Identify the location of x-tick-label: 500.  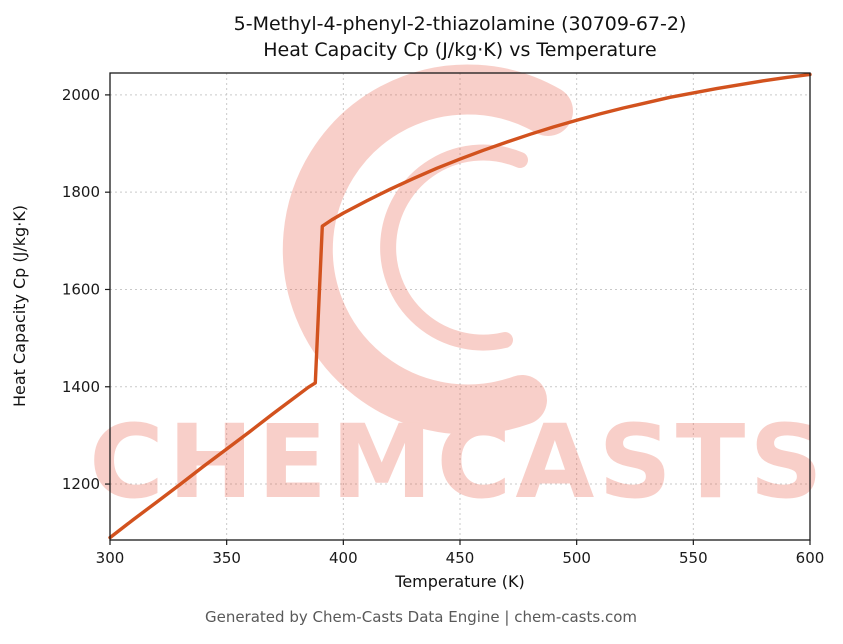
(576, 558).